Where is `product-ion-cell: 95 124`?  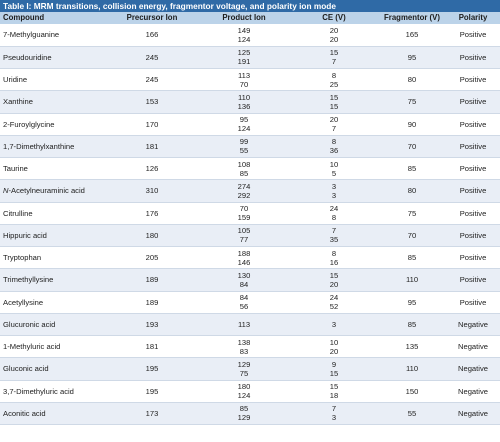 product-ion-cell: 95 124 is located at coordinates (244, 124).